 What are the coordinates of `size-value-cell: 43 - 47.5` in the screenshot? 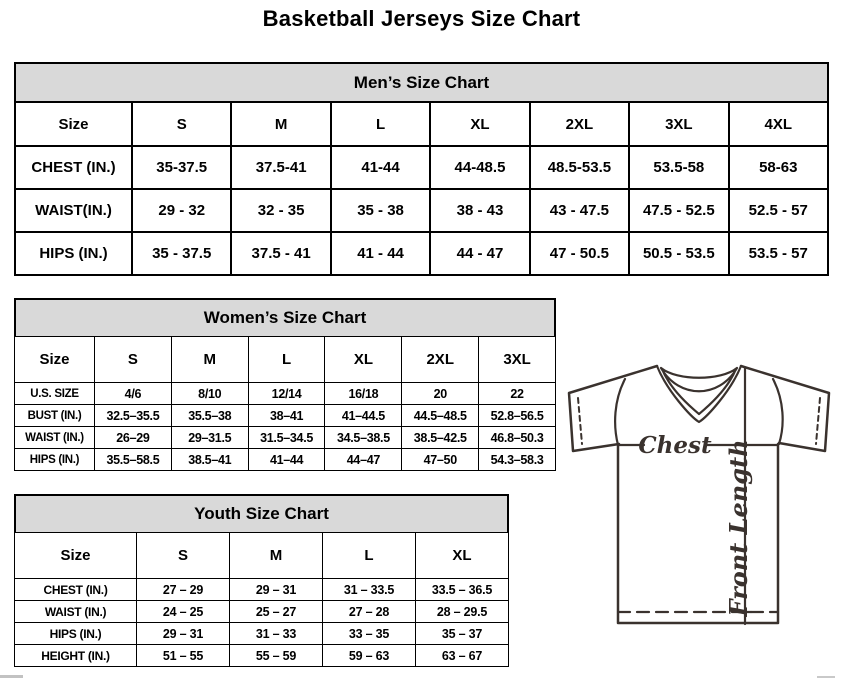 It's located at (579, 210).